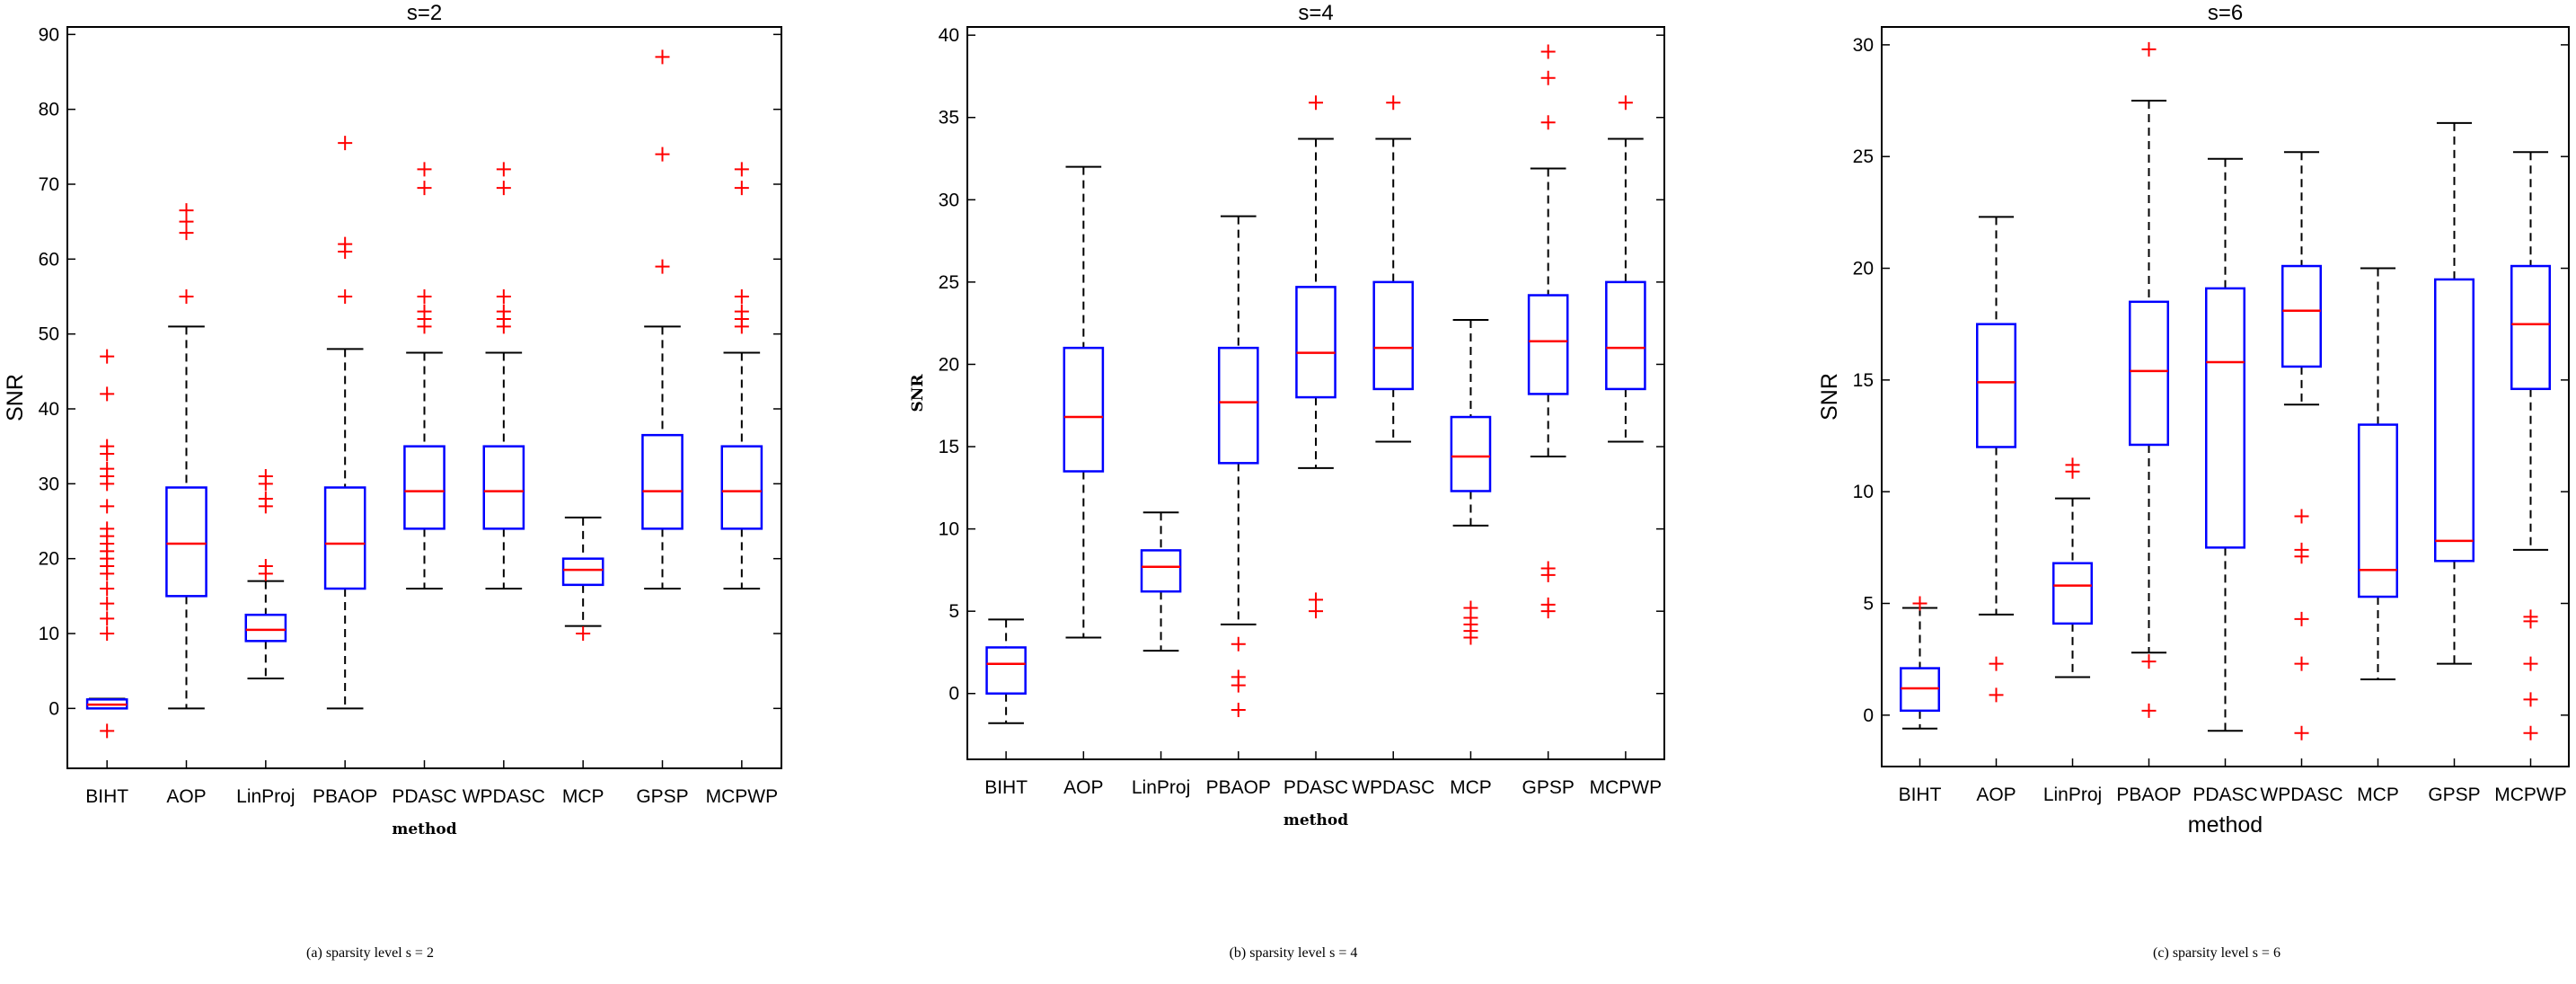 This screenshot has height=984, width=2576. I want to click on x-tick-label: PBAOP, so click(2148, 795).